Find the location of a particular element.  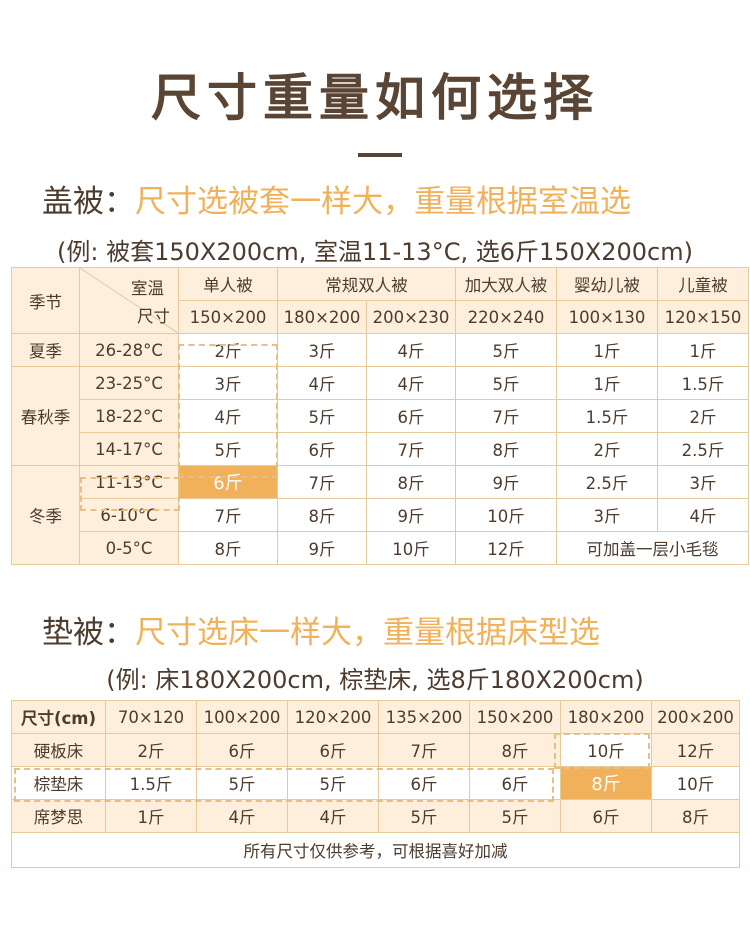

type-header: 婴幼儿被 is located at coordinates (607, 284).